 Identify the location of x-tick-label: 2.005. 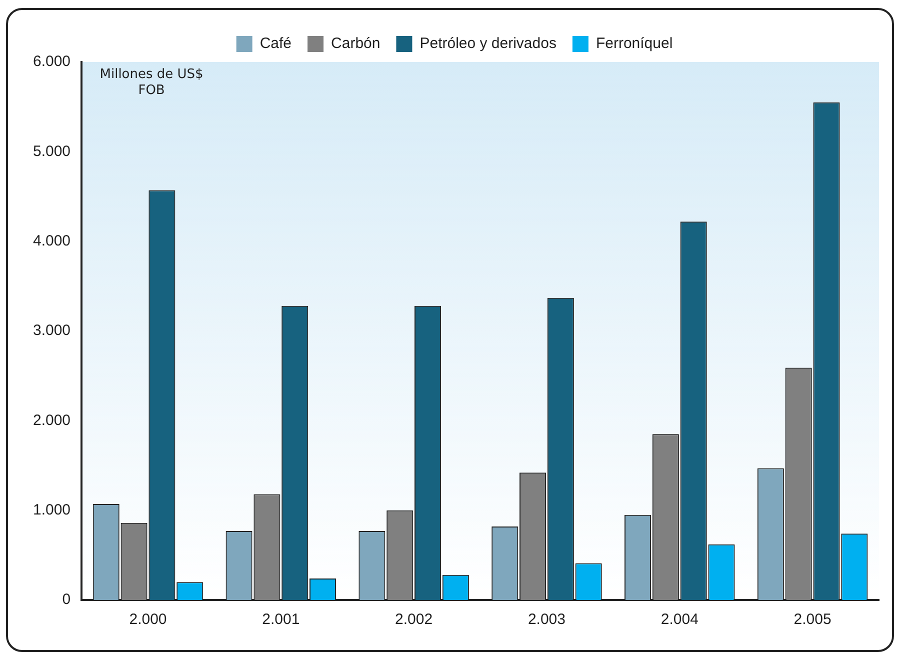
(813, 619).